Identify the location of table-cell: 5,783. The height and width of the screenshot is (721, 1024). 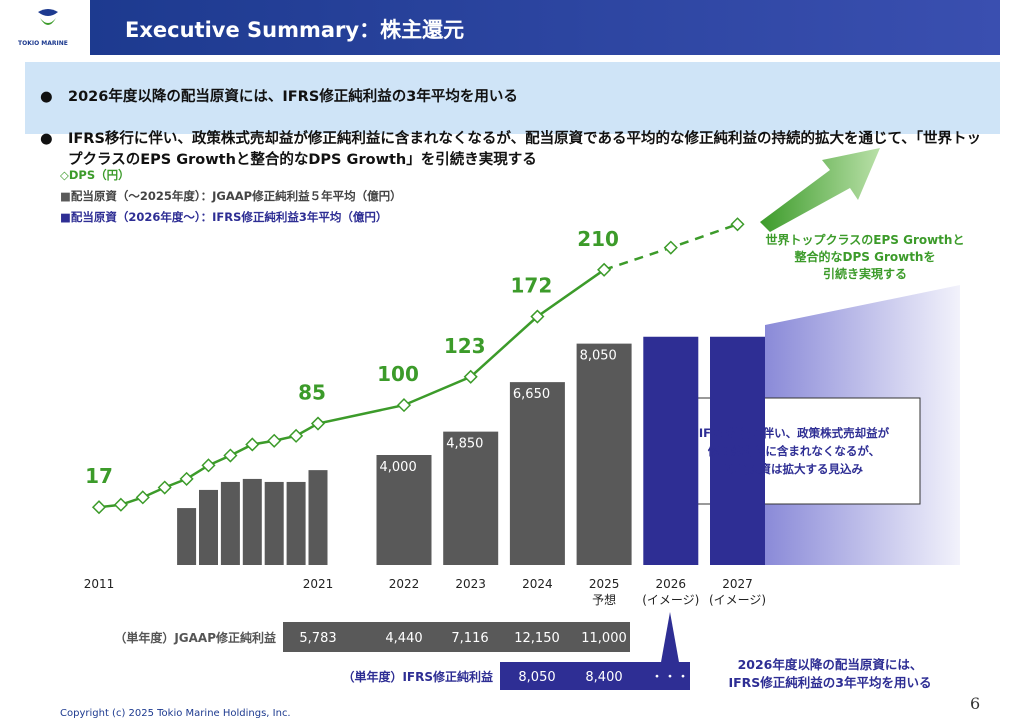
(317, 638).